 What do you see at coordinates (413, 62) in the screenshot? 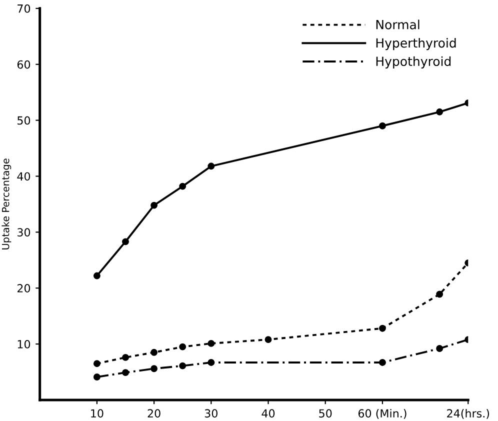
I see `legend-label: Hypothyroid` at bounding box center [413, 62].